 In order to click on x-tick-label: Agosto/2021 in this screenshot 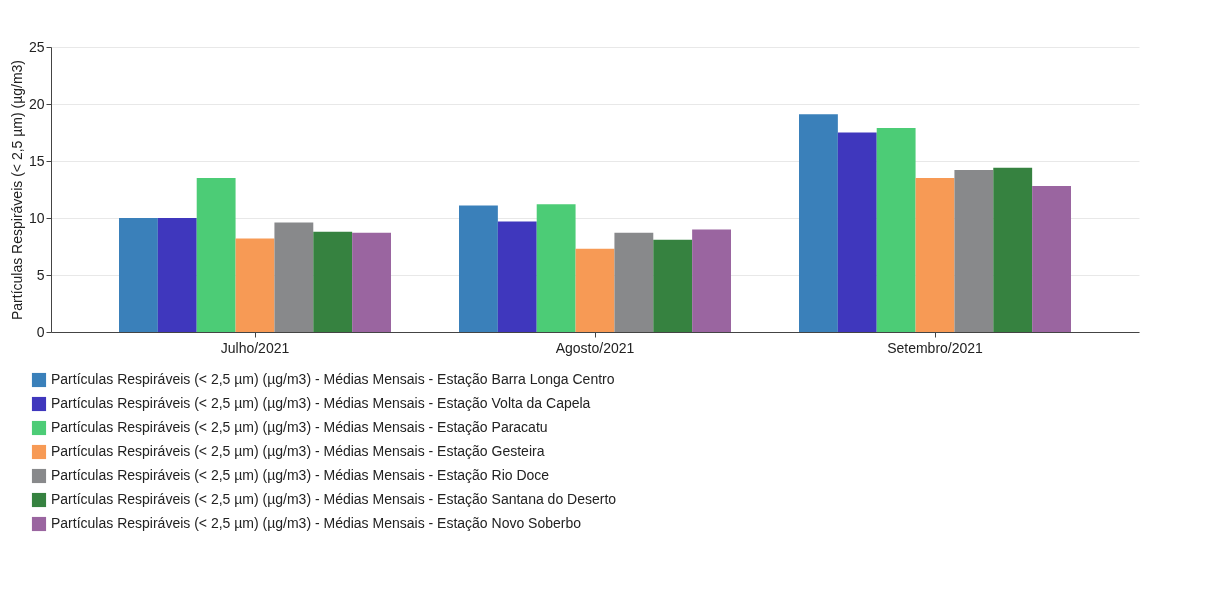, I will do `click(595, 347)`.